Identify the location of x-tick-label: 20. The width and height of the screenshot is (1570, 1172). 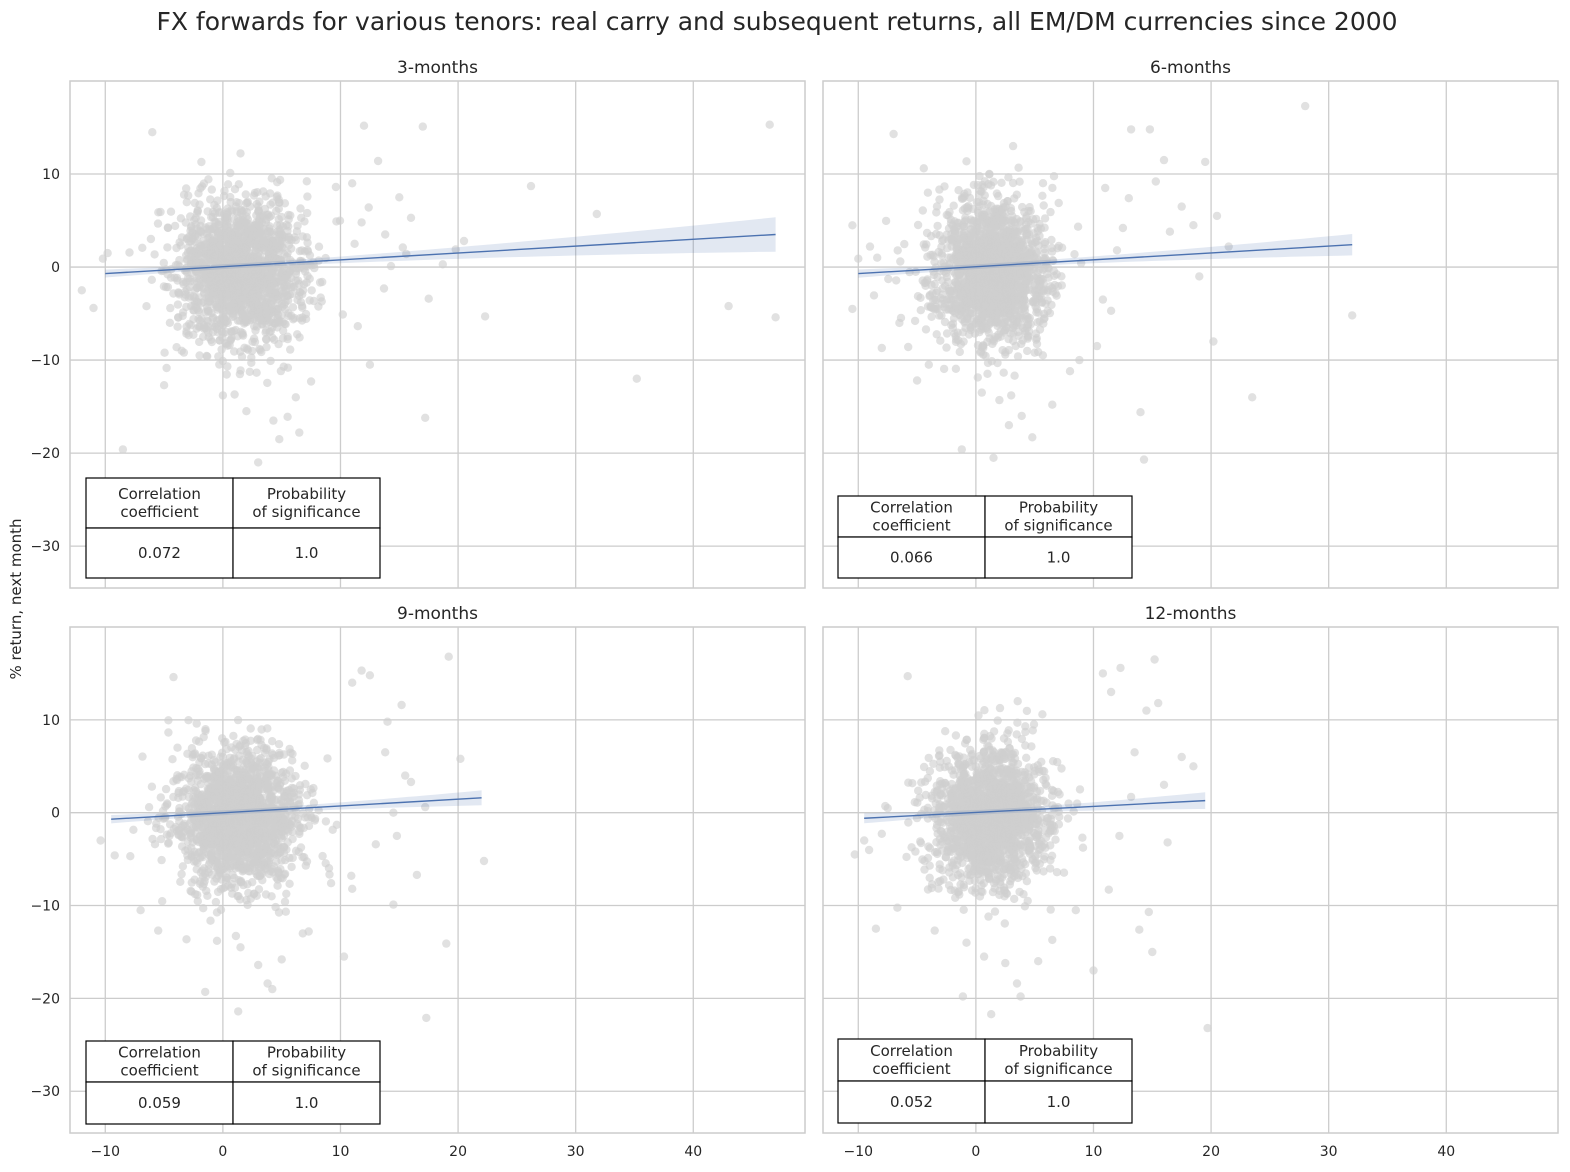
(458, 1152).